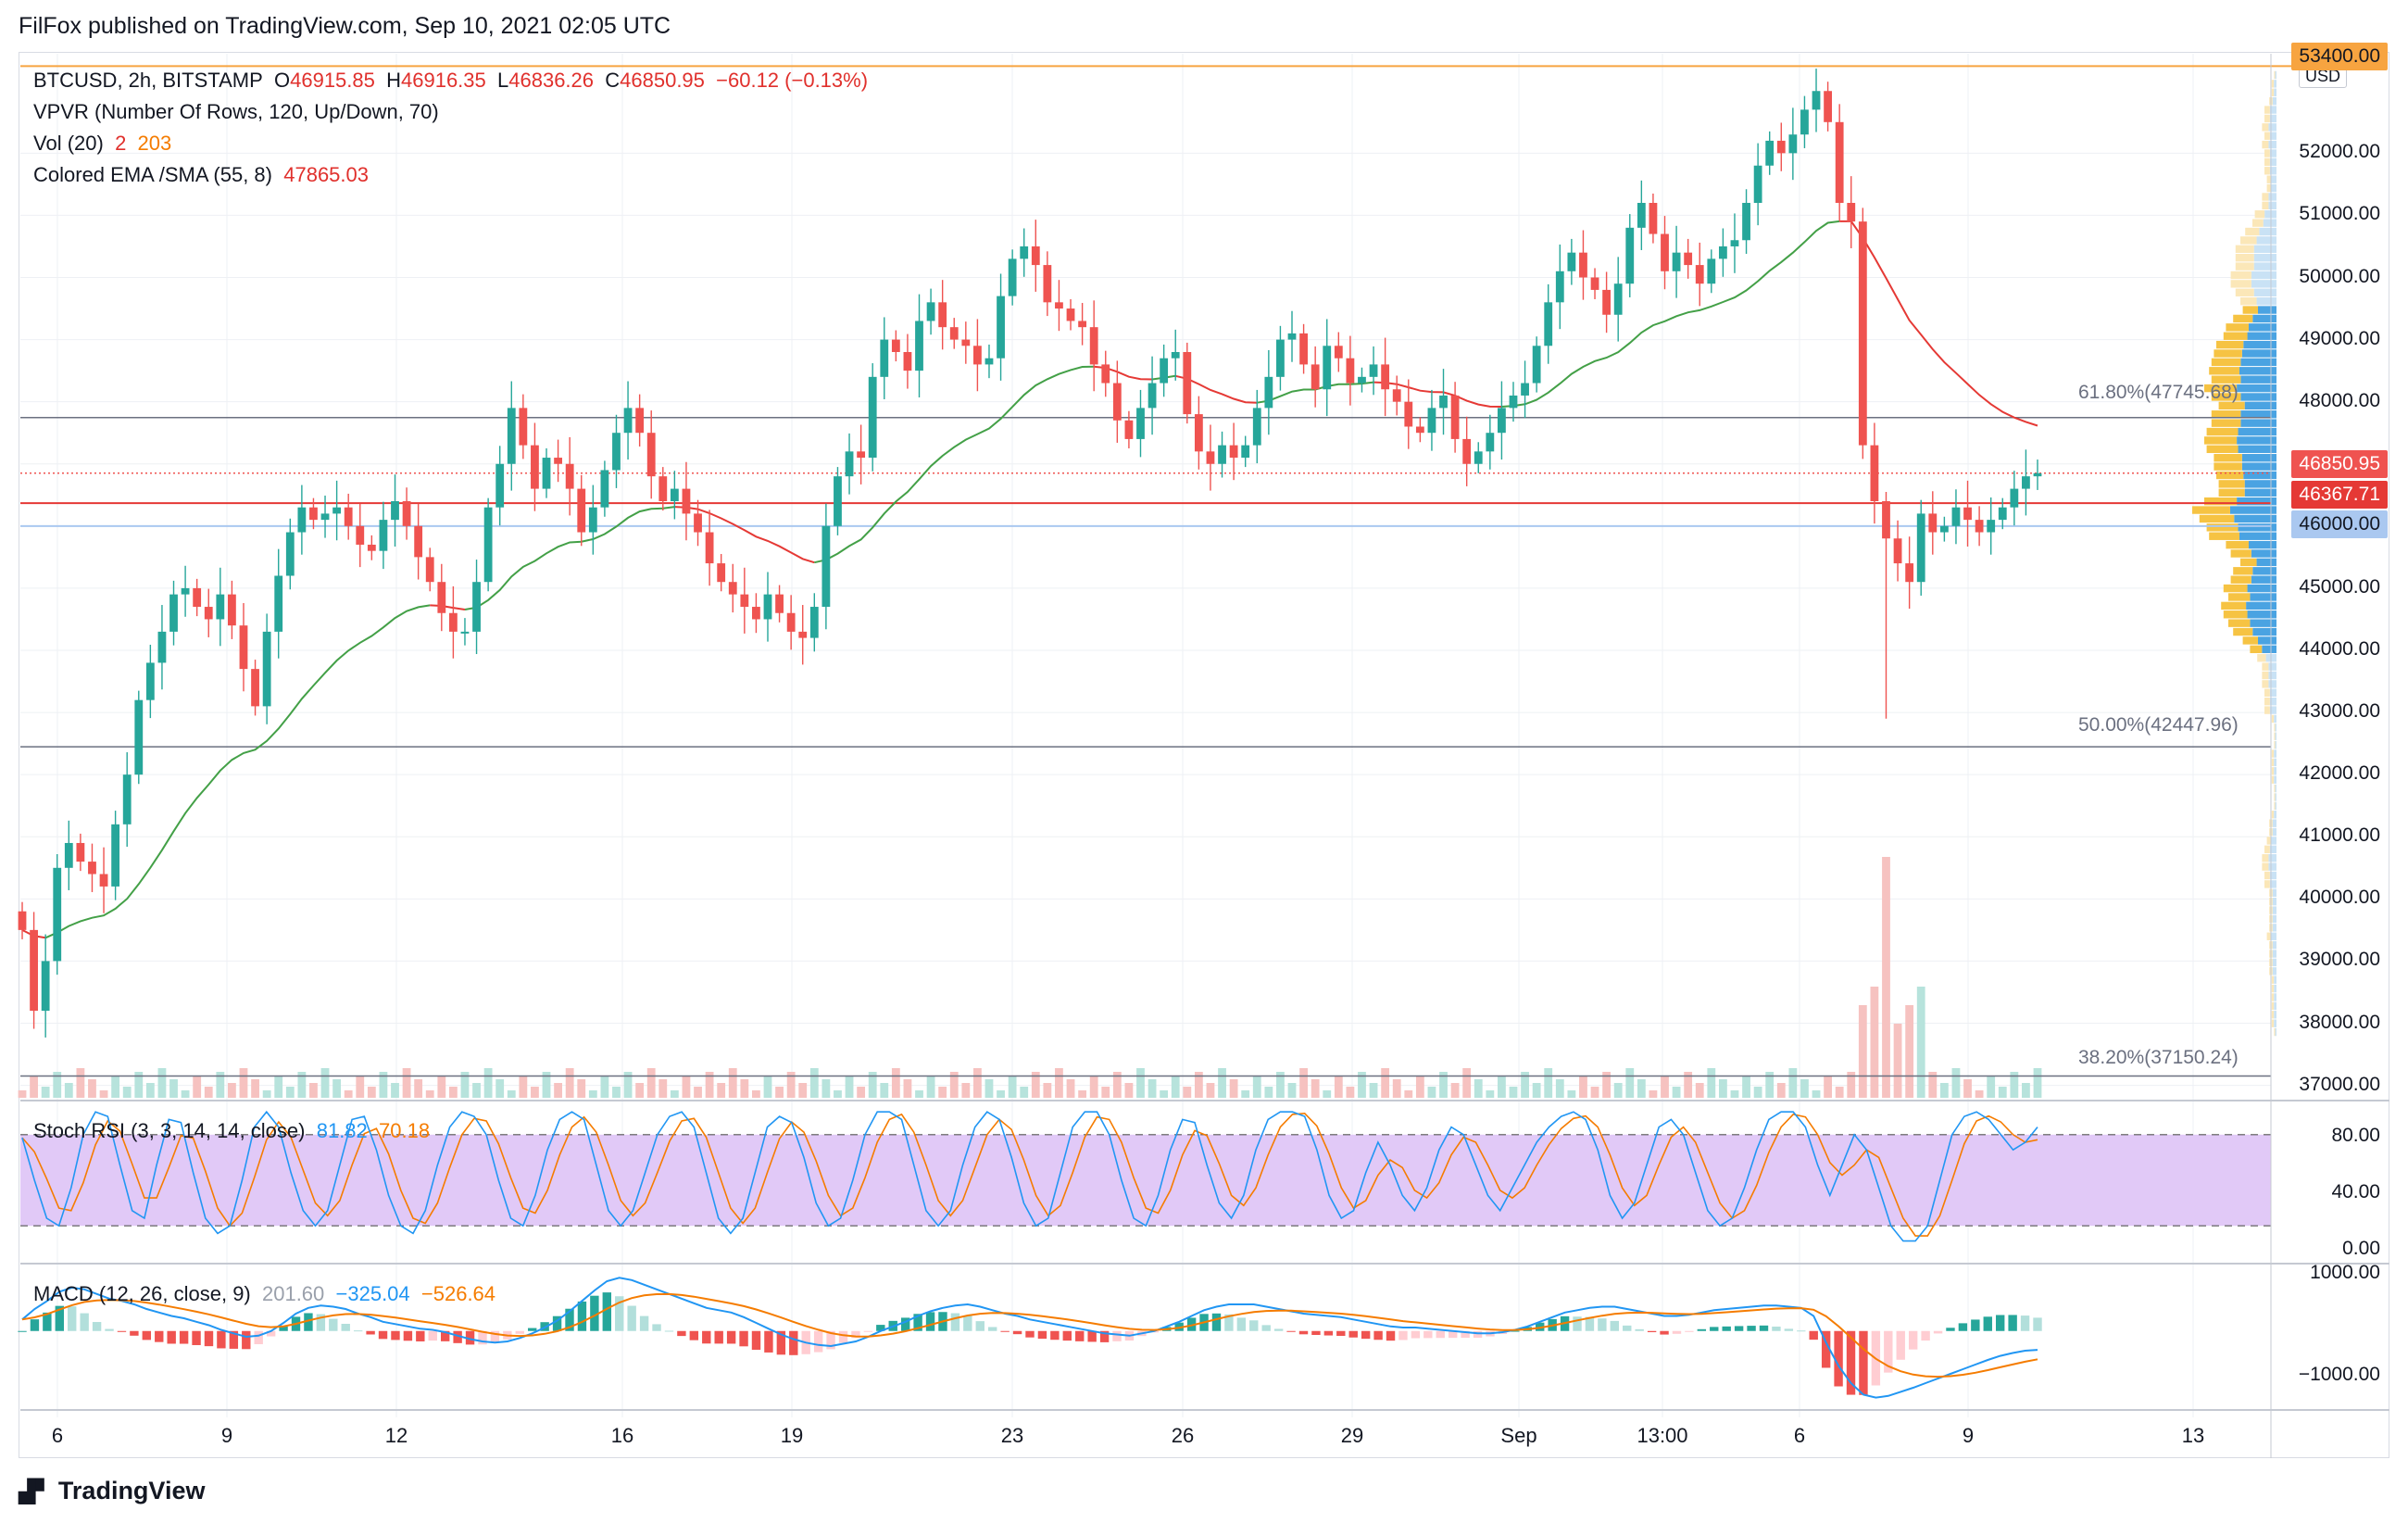 Image resolution: width=2408 pixels, height=1523 pixels. I want to click on stoch-rsi-pane, so click(1145, 1176).